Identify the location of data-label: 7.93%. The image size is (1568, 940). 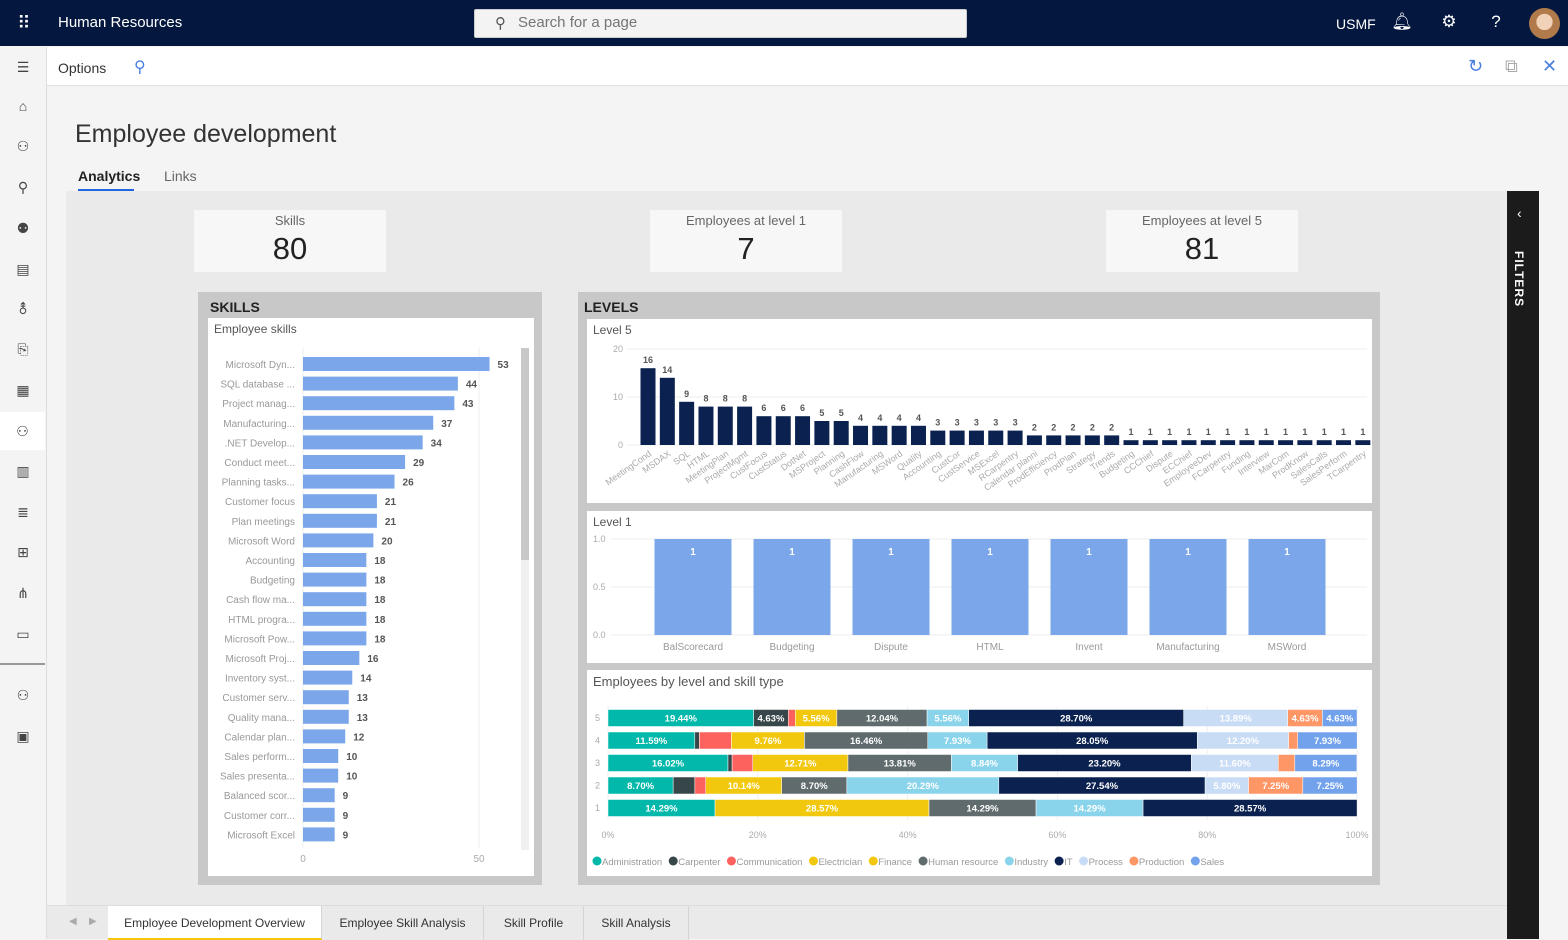
(957, 741).